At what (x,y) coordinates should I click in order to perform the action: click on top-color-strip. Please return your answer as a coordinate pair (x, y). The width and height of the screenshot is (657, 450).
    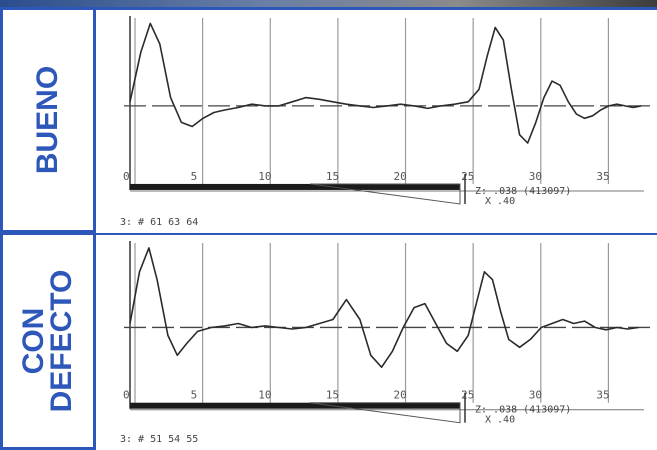
    Looking at the image, I should click on (328, 3).